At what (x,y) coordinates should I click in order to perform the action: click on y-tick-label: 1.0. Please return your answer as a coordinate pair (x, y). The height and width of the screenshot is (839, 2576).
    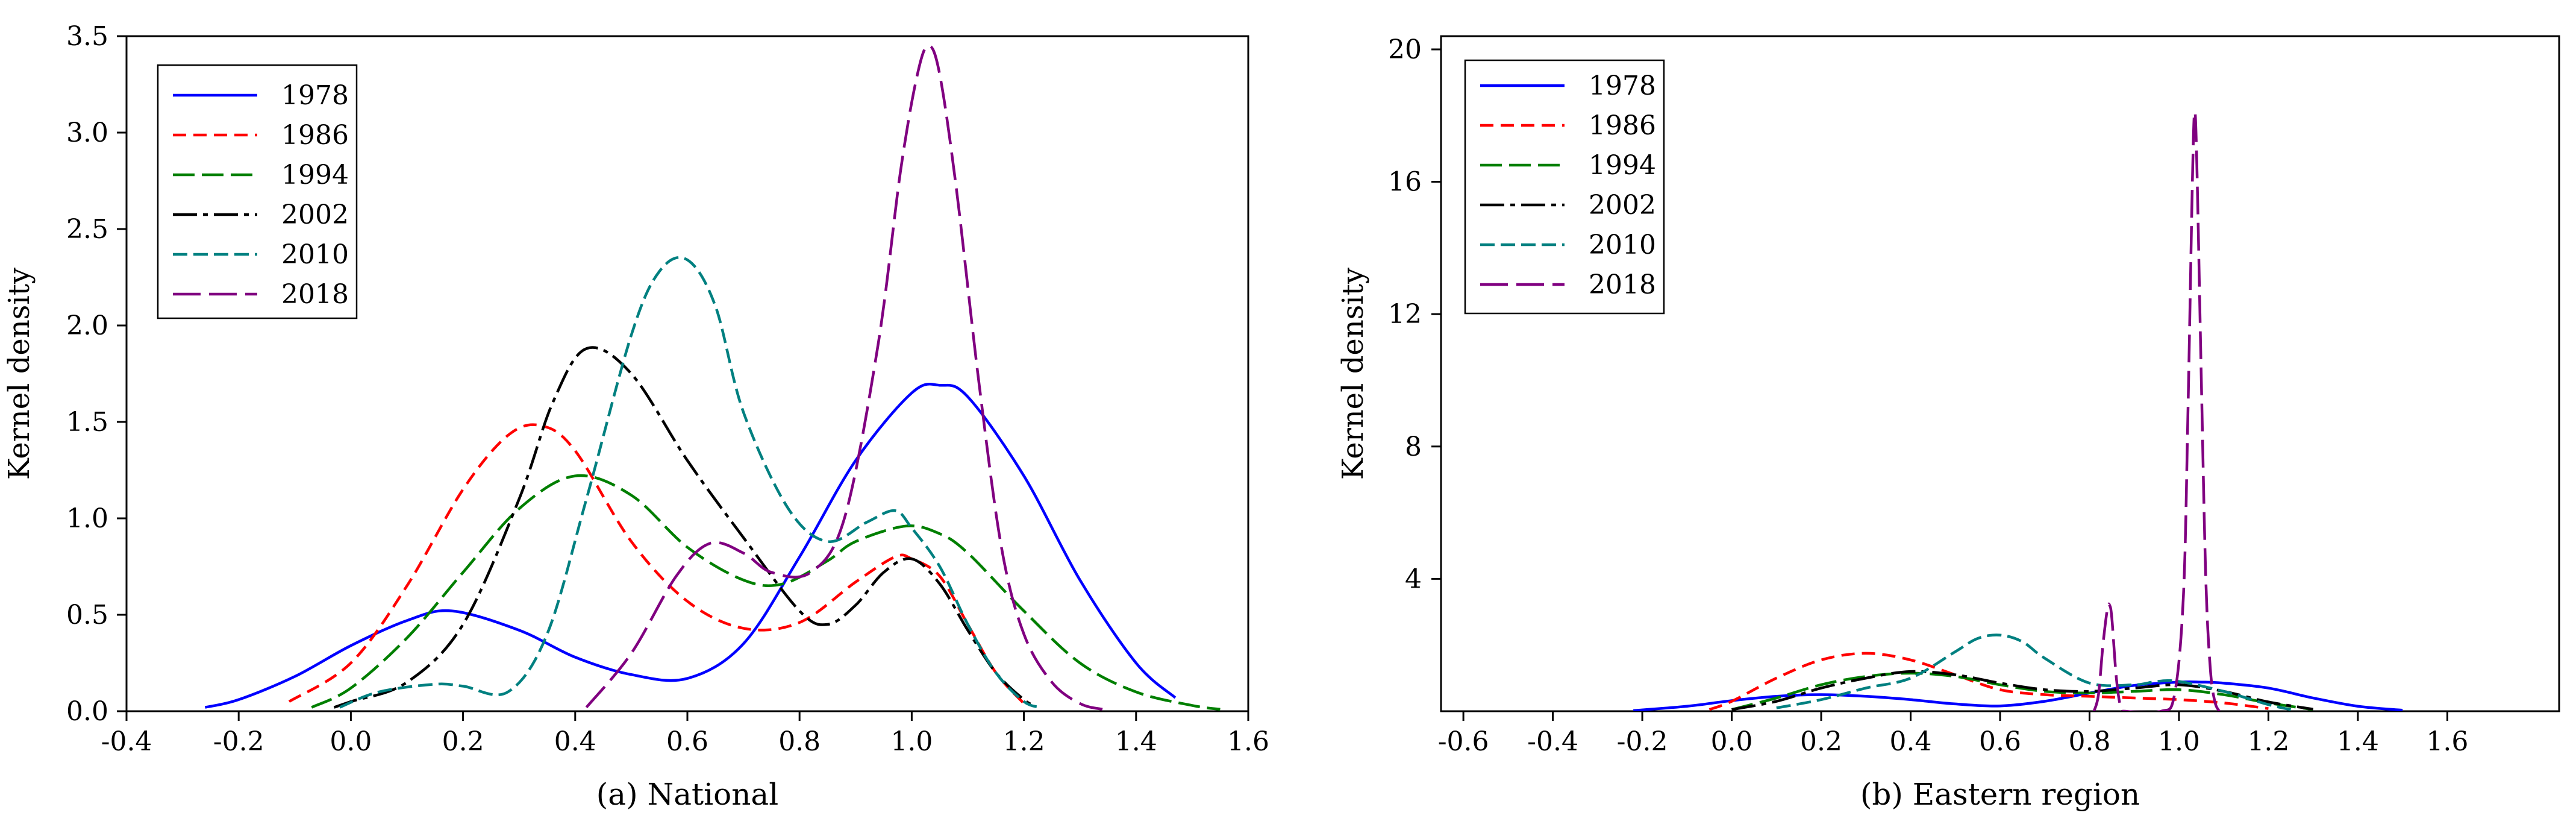
    Looking at the image, I should click on (87, 518).